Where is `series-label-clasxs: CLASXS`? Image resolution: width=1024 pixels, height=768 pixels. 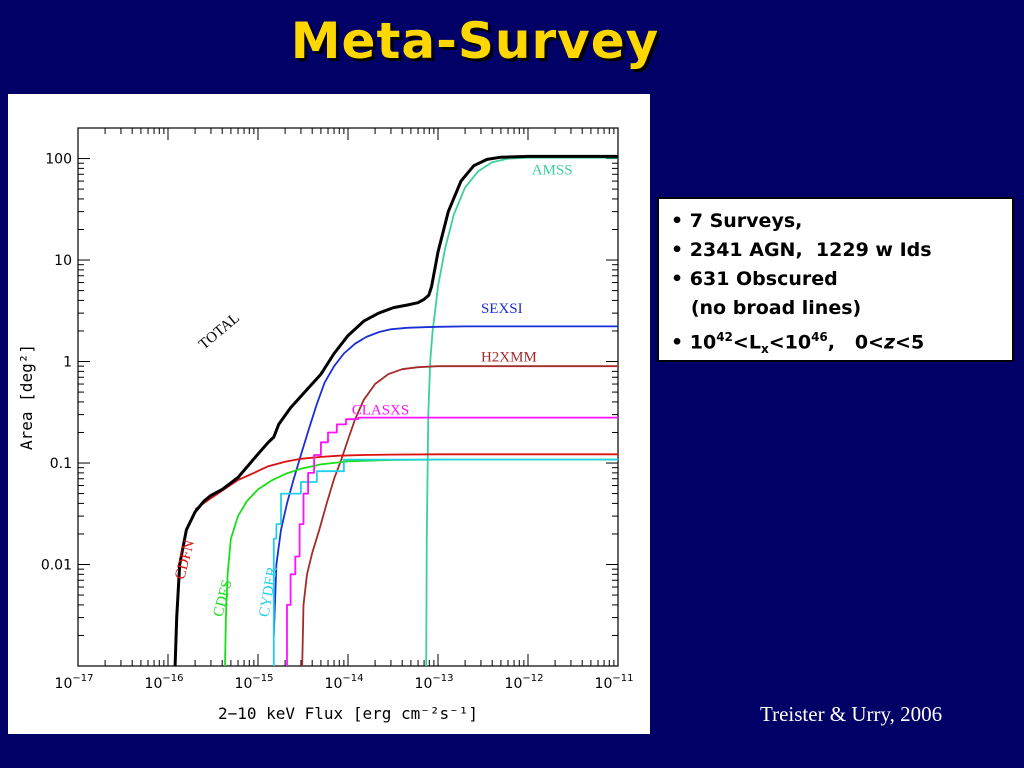
series-label-clasxs: CLASXS is located at coordinates (381, 411).